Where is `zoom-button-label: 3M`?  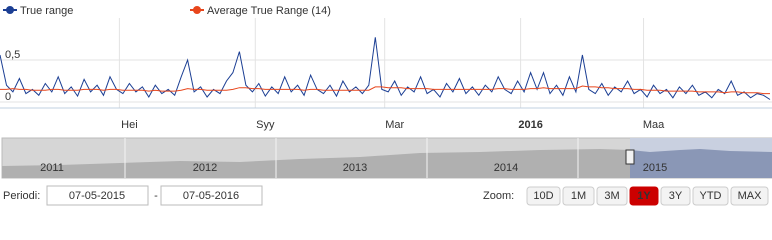
zoom-button-label: 3M is located at coordinates (611, 196).